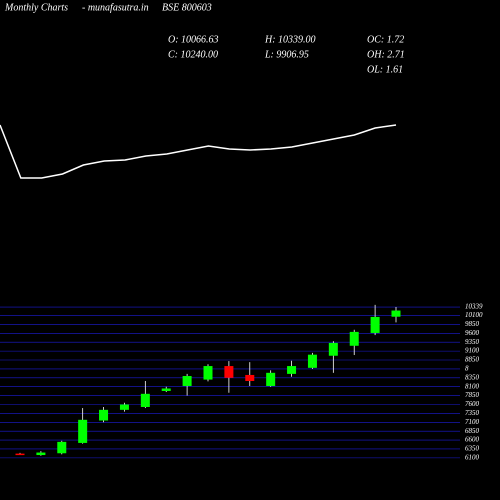 This screenshot has height=500, width=500. Describe the element at coordinates (472, 440) in the screenshot. I see `y-tick-label: 6600` at that location.